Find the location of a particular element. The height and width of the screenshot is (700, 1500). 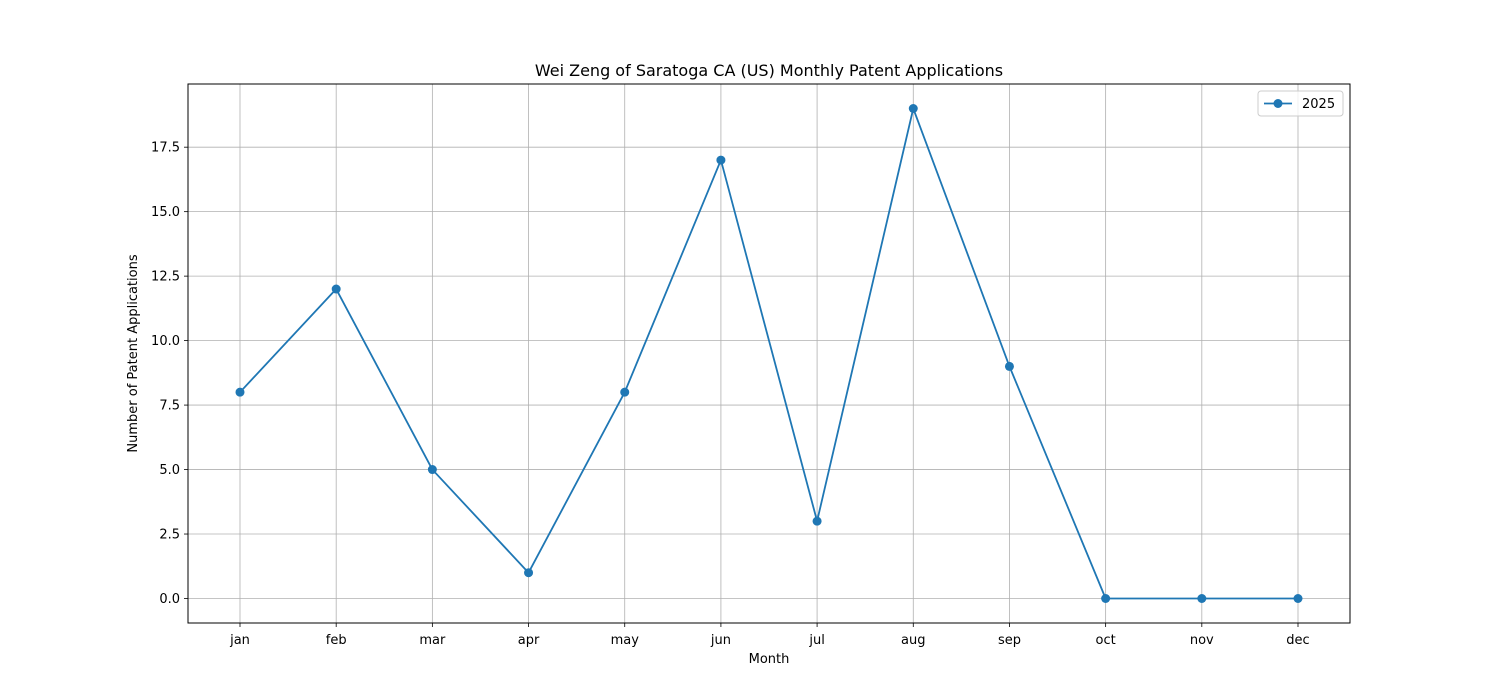

y-tick-label: 15.0 is located at coordinates (165, 212).